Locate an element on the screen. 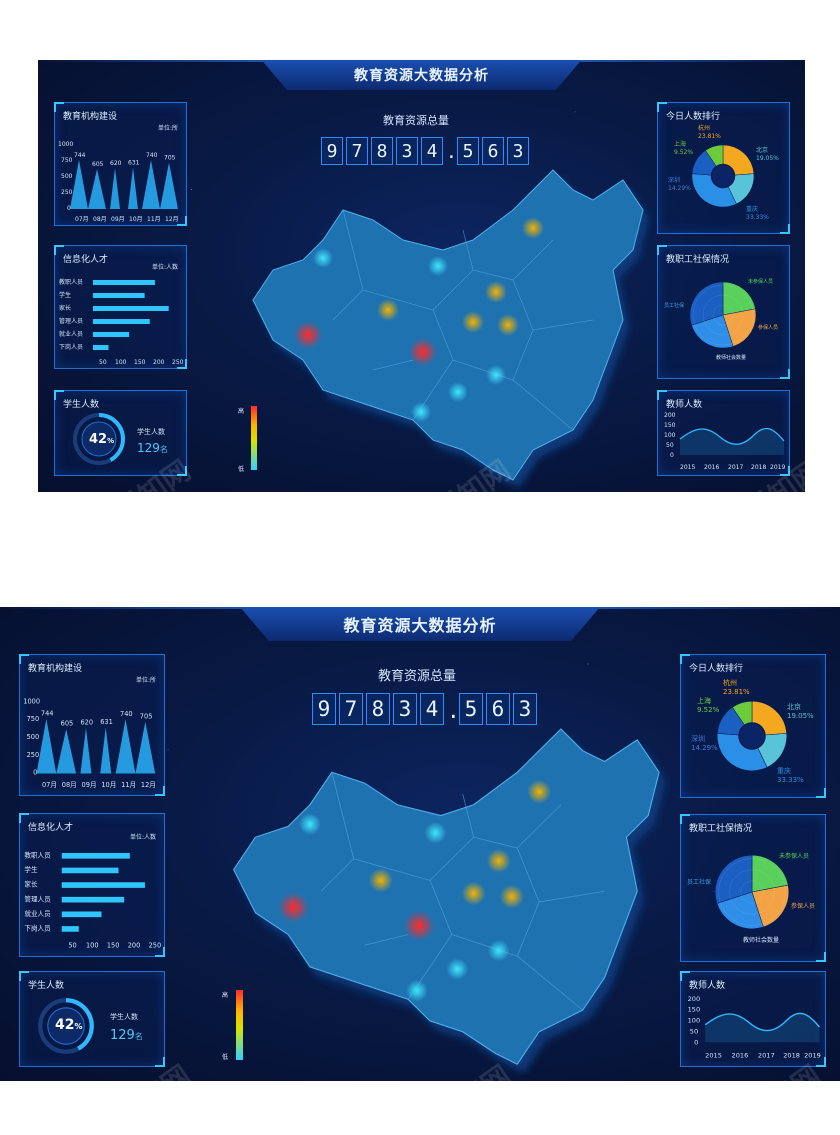 Image resolution: width=840 pixels, height=1135 pixels. y-tick: 500 is located at coordinates (33, 737).